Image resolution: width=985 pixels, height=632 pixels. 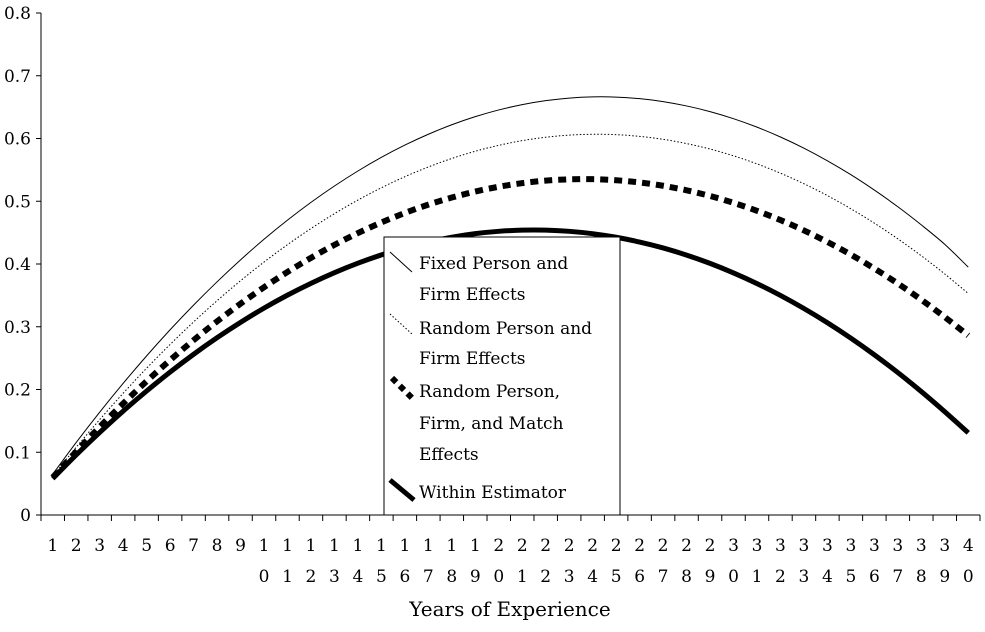 What do you see at coordinates (17, 14) in the screenshot?
I see `y-tick-label: 0.8` at bounding box center [17, 14].